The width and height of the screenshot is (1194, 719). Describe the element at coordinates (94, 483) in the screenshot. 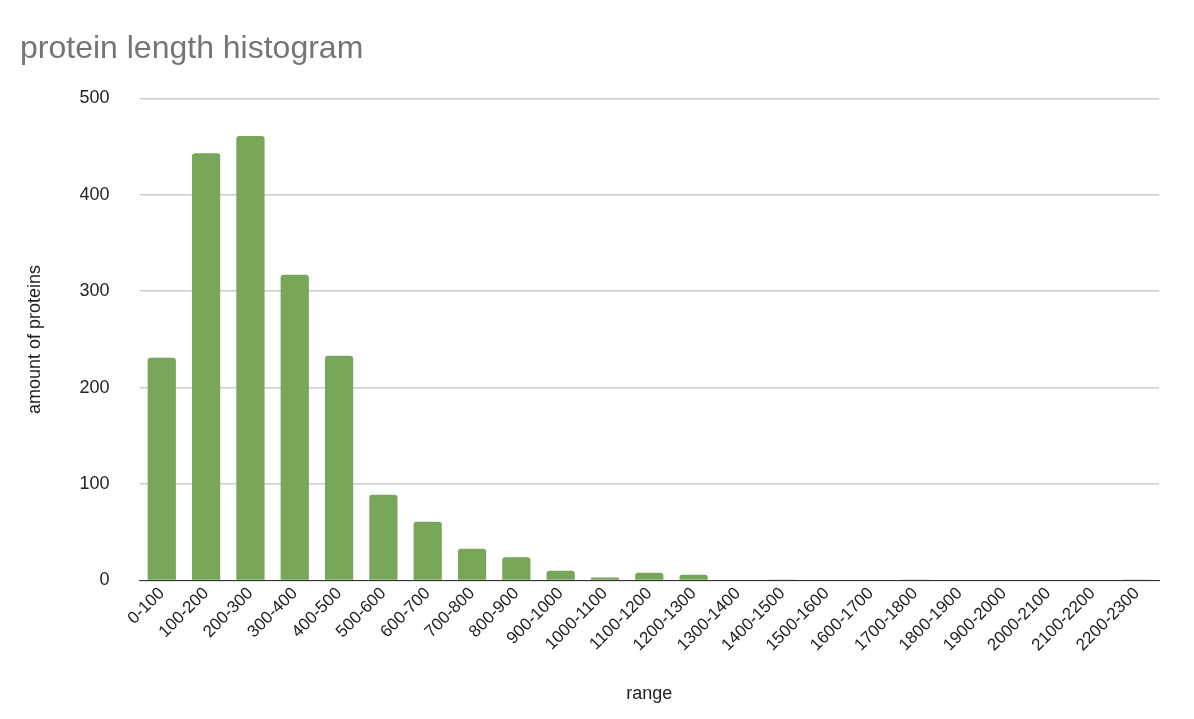

I see `y-tick-label: 100` at that location.